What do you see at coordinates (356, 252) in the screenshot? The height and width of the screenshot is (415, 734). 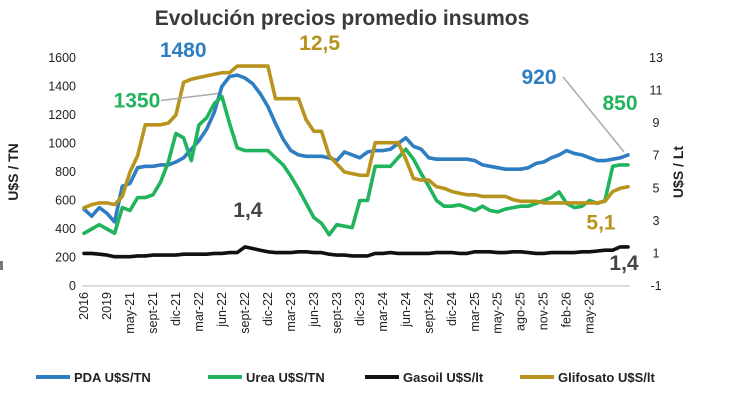 I see `gasoil-series-line` at bounding box center [356, 252].